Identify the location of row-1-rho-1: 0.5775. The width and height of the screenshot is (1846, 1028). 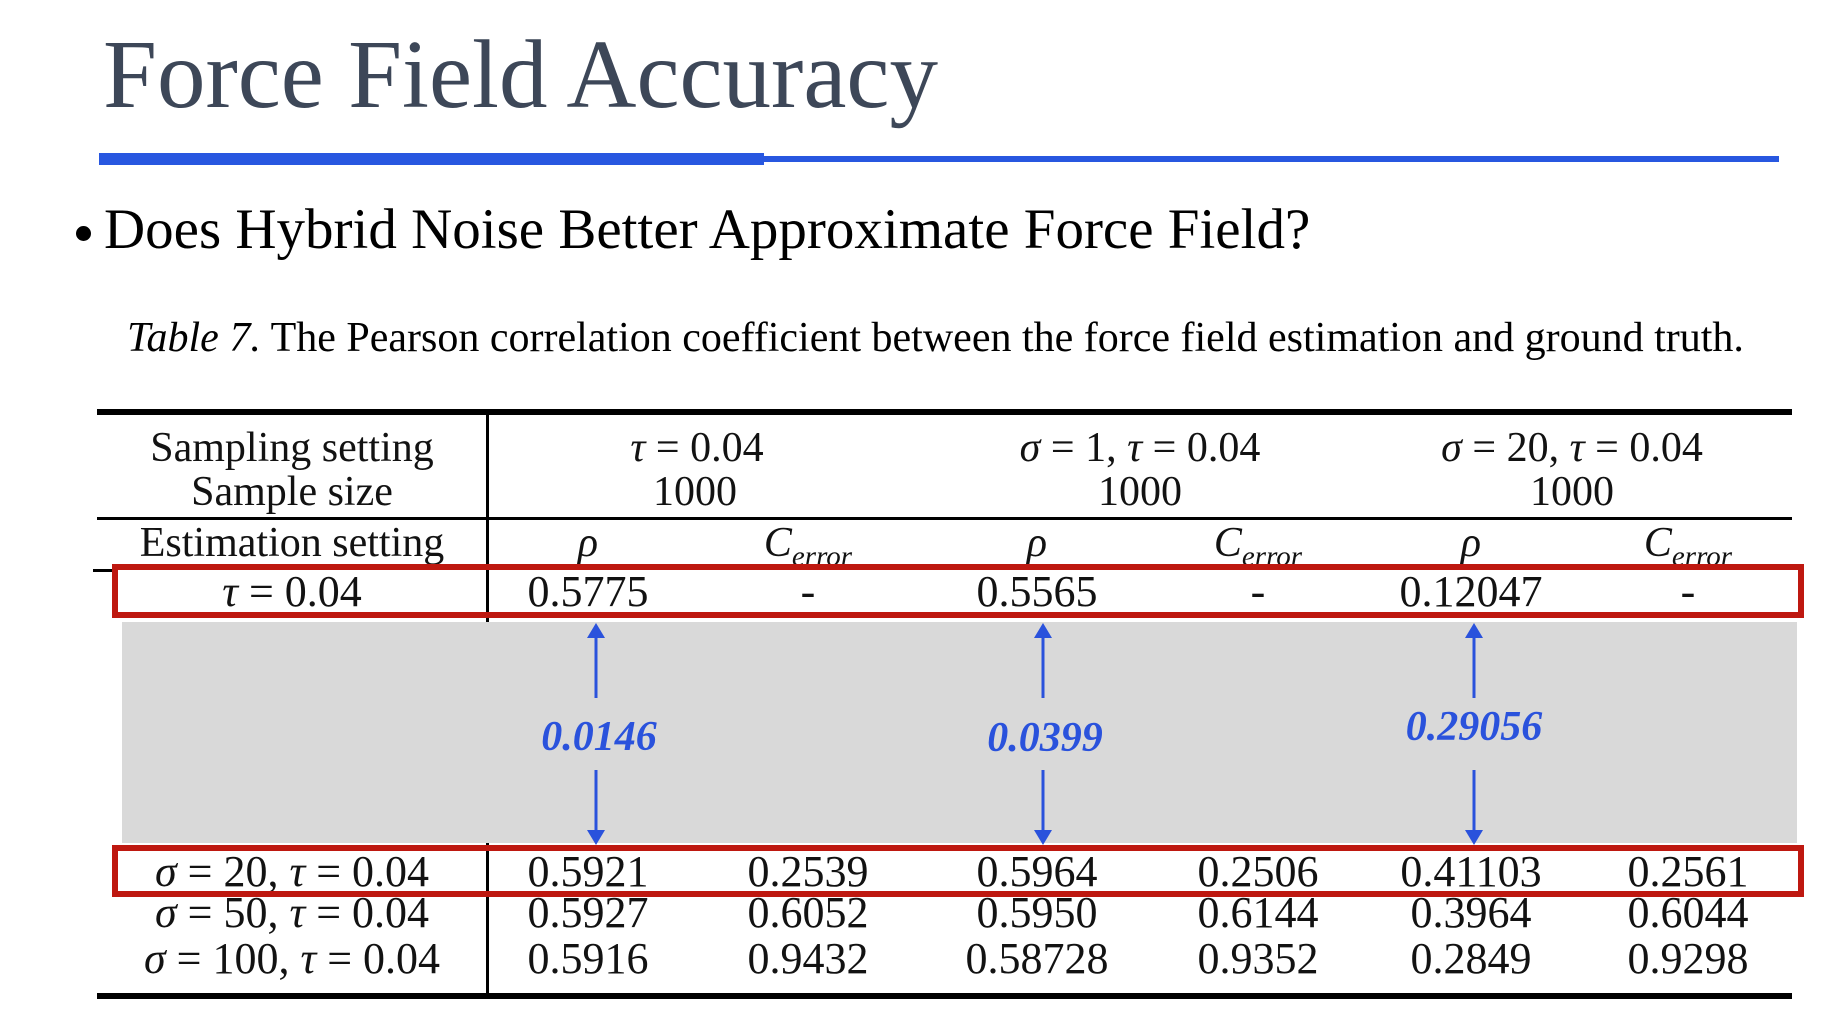
(588, 591).